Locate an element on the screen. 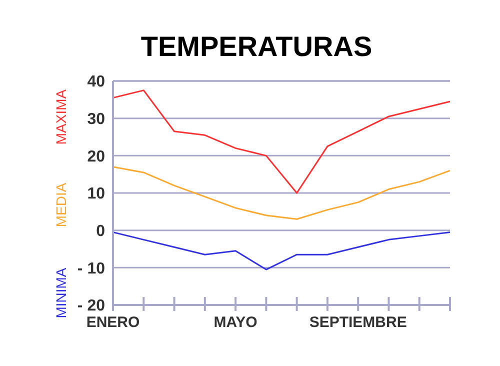 The image size is (500, 366). y-tick-label: 20 is located at coordinates (96, 157).